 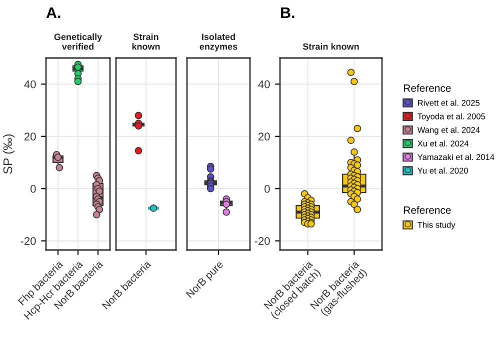 What do you see at coordinates (452, 117) in the screenshot?
I see `legend-label: Toyoda et al. 2005` at bounding box center [452, 117].